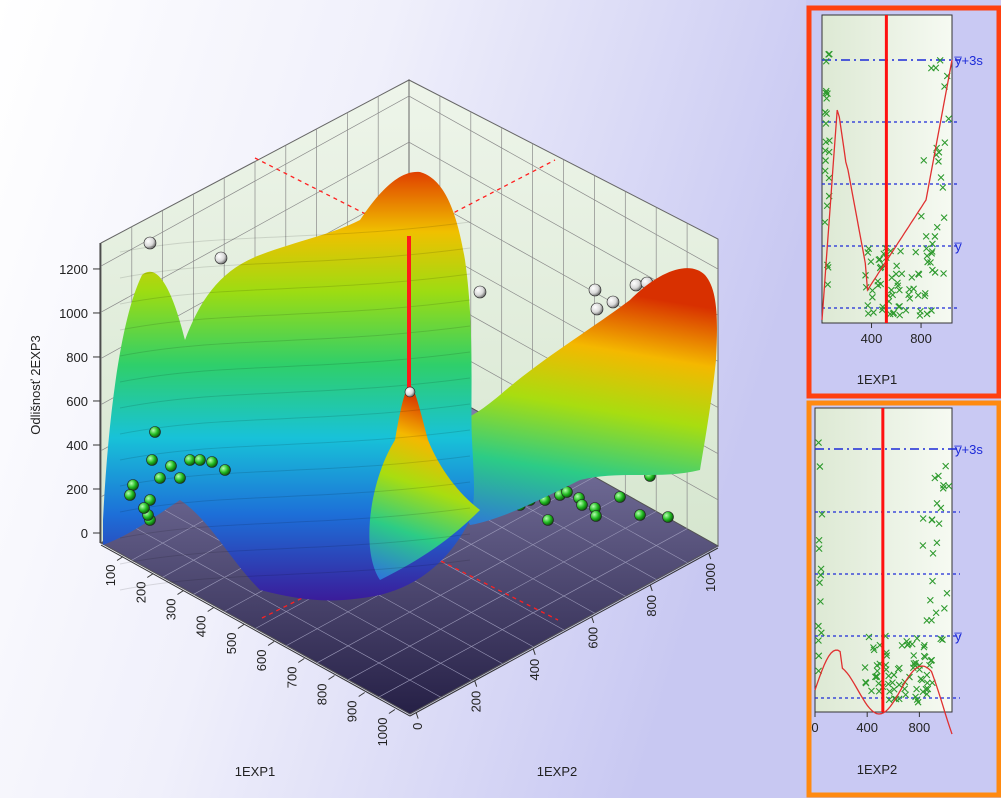 The image size is (1001, 803). What do you see at coordinates (73, 313) in the screenshot?
I see `value-tick-label: 1000` at bounding box center [73, 313].